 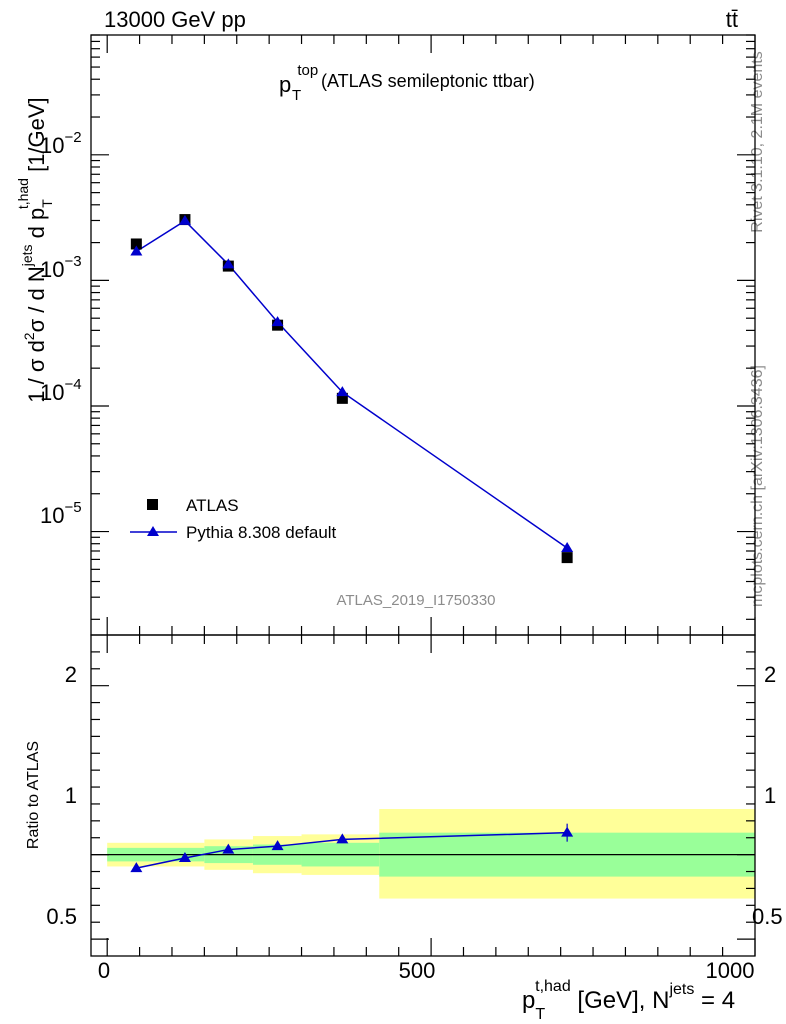 I want to click on ratio-line, so click(x=352, y=850).